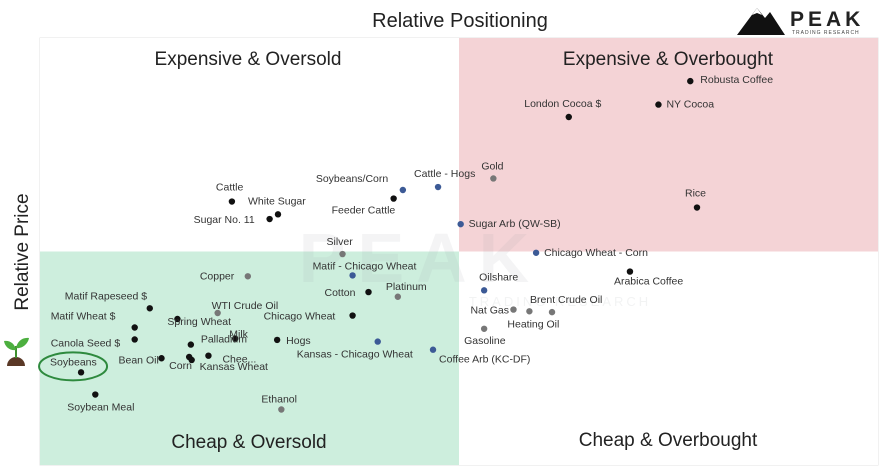  Describe the element at coordinates (485, 341) in the screenshot. I see `point-label: Gasoline` at that location.